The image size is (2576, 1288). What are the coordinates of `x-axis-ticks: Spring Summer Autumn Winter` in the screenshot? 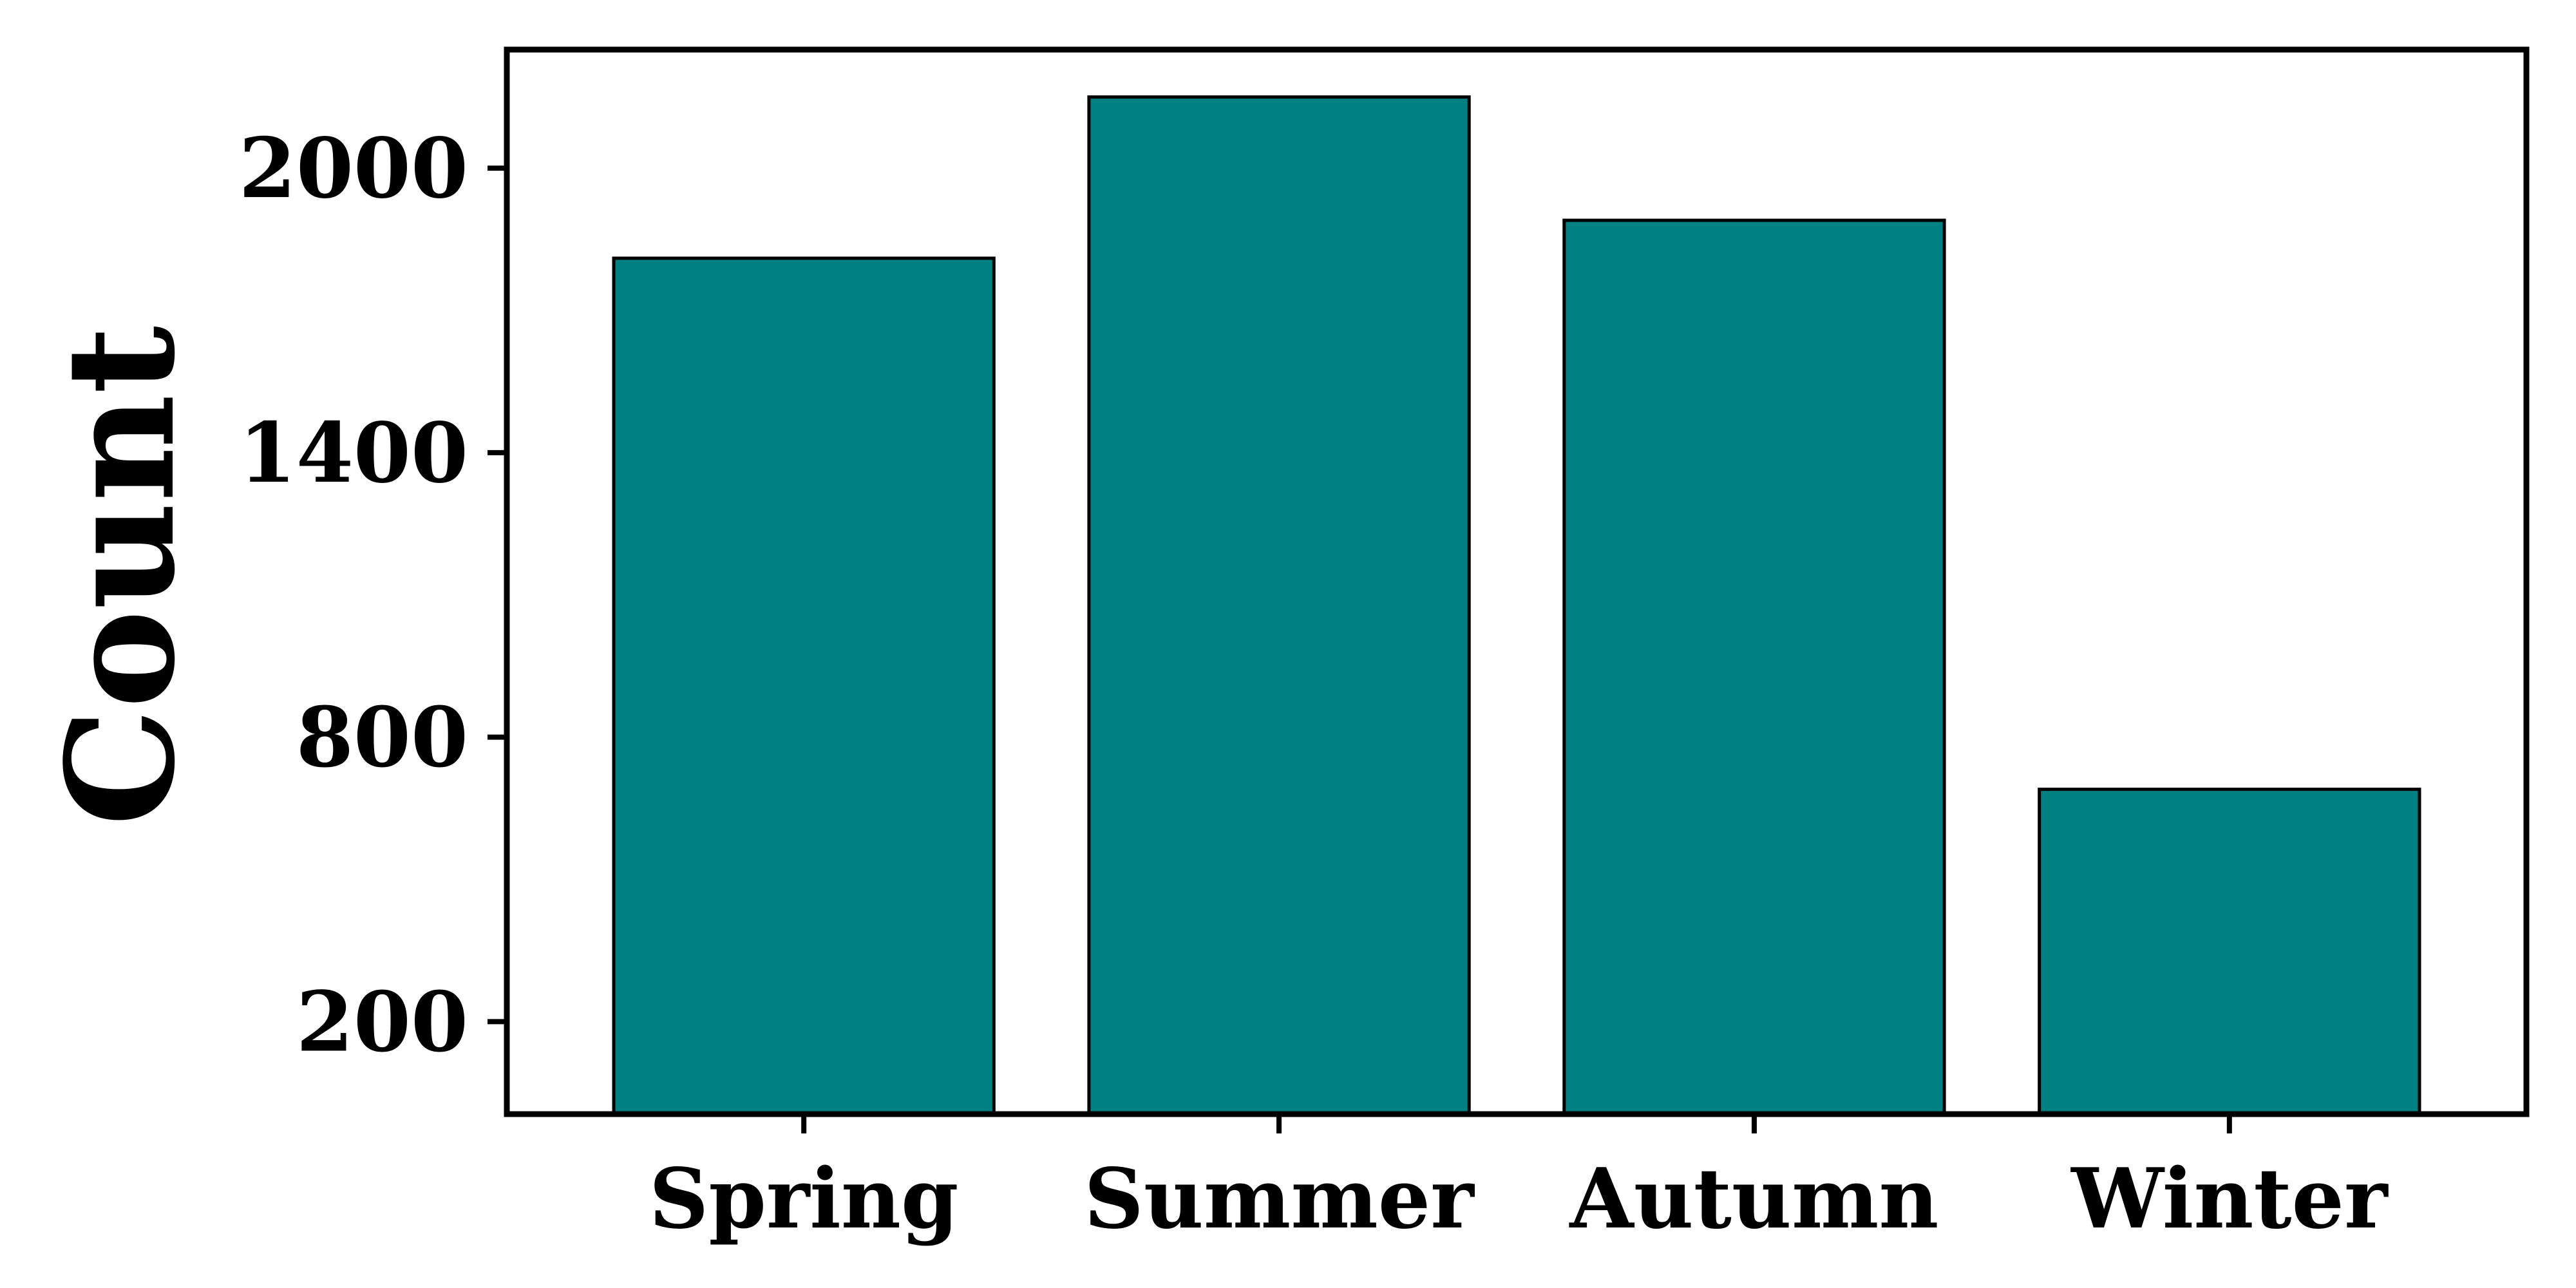 It's located at (1519, 1180).